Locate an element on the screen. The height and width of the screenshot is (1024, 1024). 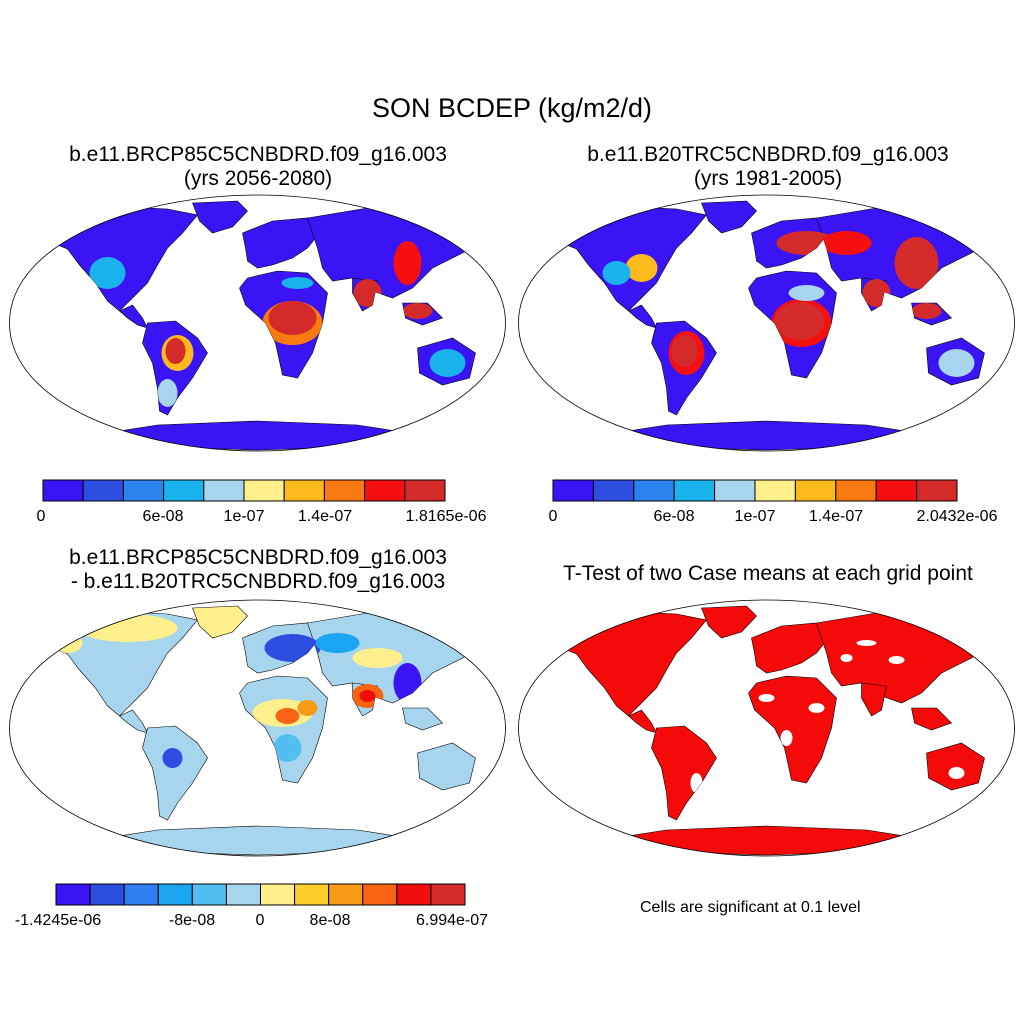
map-bottom-right is located at coordinates (766, 728).